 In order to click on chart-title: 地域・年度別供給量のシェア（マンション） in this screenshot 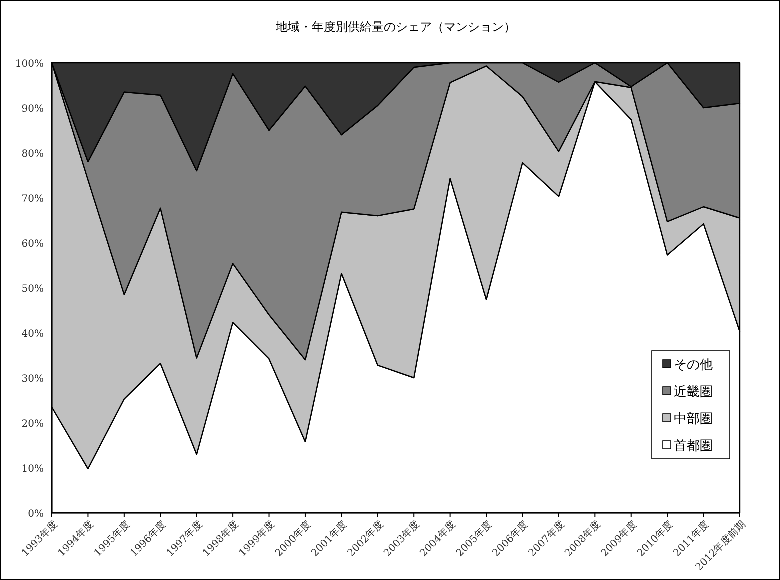, I will do `click(395, 27)`.